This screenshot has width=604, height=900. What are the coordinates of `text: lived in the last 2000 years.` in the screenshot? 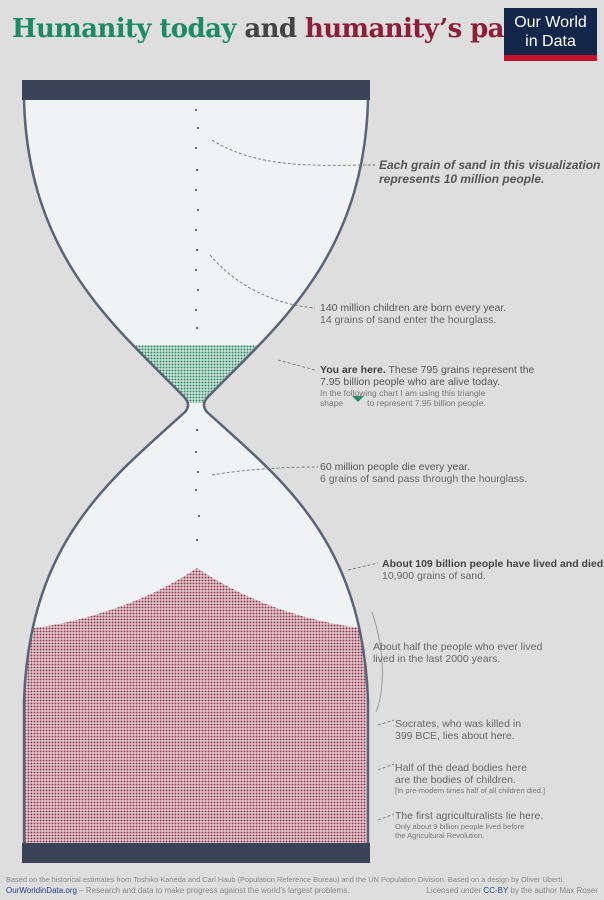 It's located at (437, 659).